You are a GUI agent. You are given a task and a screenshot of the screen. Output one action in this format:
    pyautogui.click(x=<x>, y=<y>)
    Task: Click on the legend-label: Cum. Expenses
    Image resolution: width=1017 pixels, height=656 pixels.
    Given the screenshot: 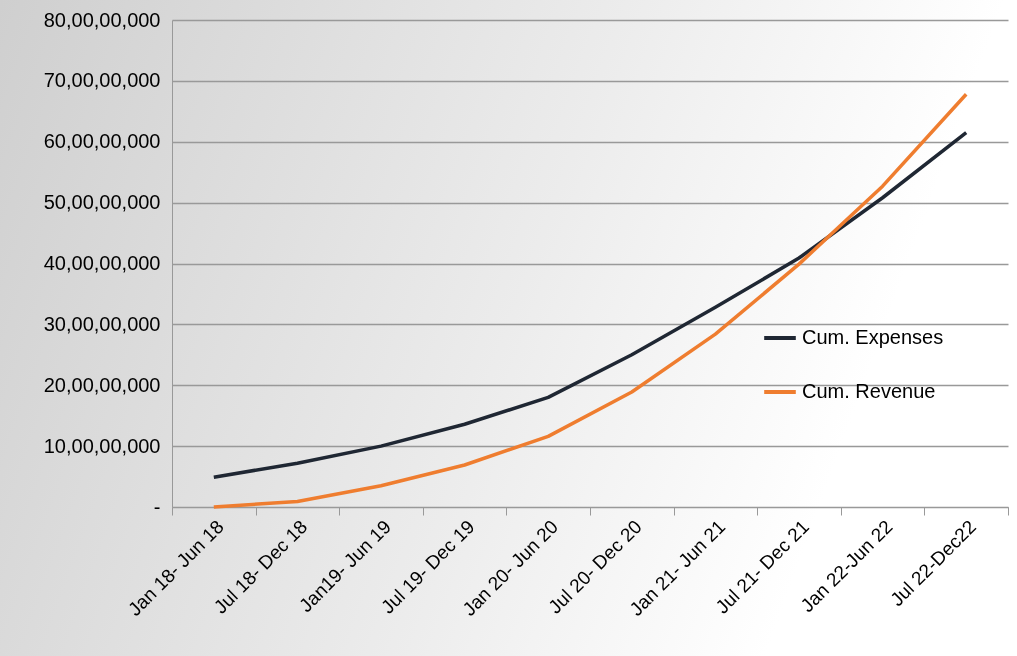 What is the action you would take?
    pyautogui.click(x=873, y=337)
    